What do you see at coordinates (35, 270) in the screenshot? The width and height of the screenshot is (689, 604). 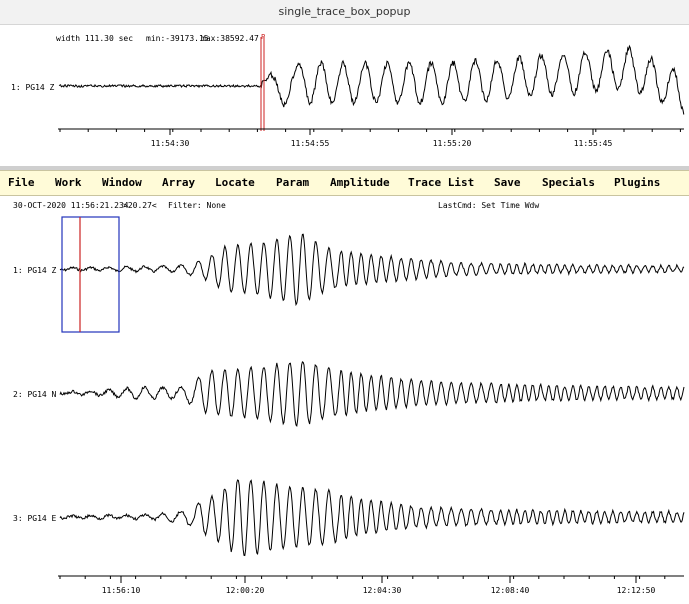 I see `trace-label-z: 1: PG14 Z` at bounding box center [35, 270].